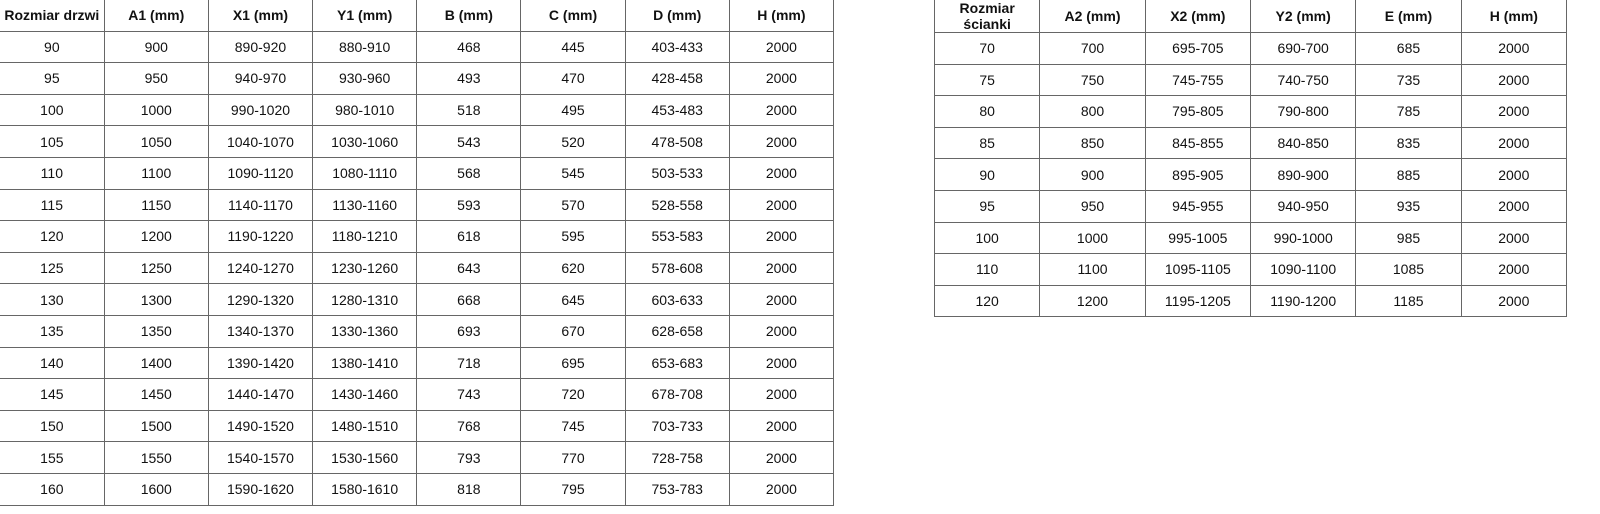  What do you see at coordinates (365, 78) in the screenshot?
I see `table-cell: 930-960` at bounding box center [365, 78].